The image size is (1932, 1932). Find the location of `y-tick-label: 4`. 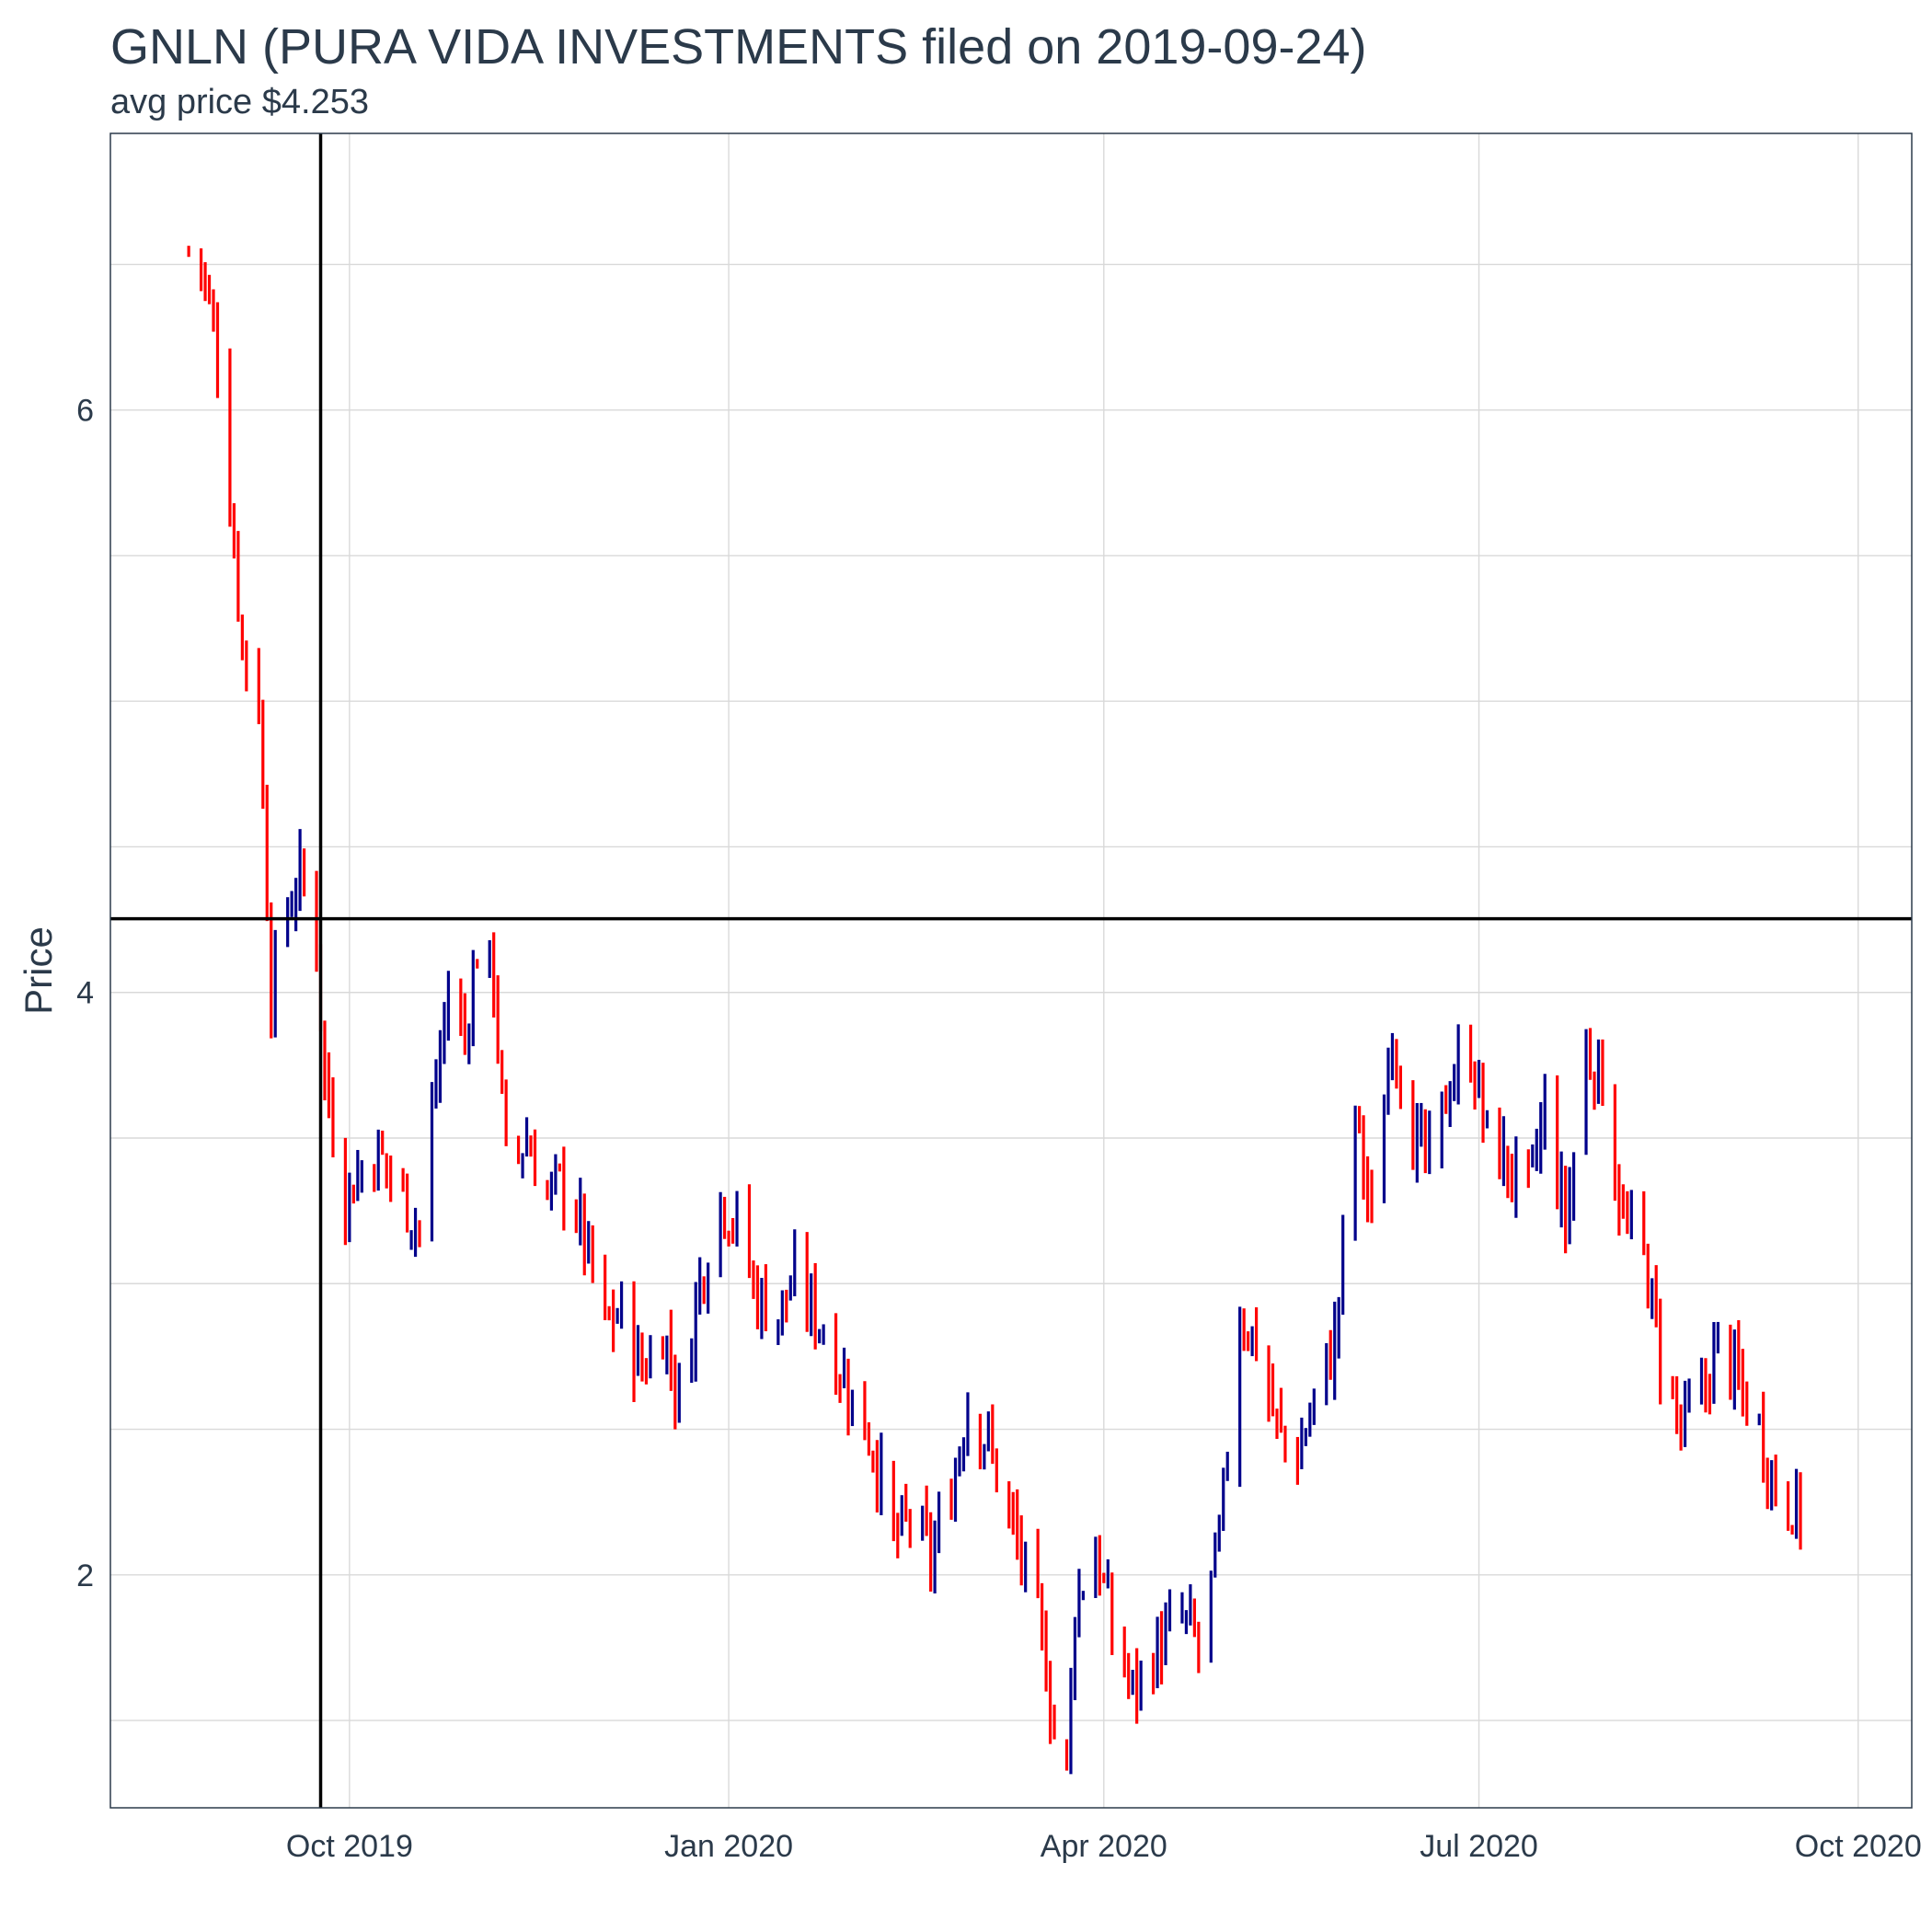

y-tick-label: 4 is located at coordinates (85, 993).